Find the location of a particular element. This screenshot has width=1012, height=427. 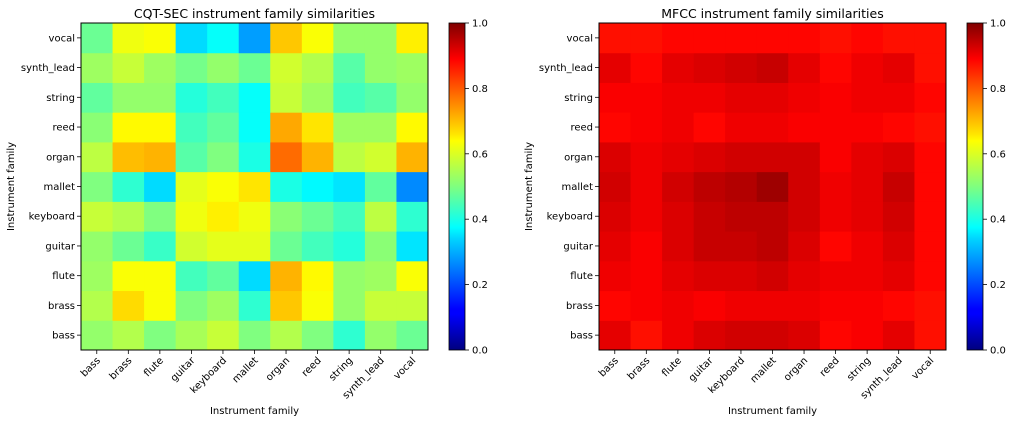

y-tick-label: brass is located at coordinates (579, 306).